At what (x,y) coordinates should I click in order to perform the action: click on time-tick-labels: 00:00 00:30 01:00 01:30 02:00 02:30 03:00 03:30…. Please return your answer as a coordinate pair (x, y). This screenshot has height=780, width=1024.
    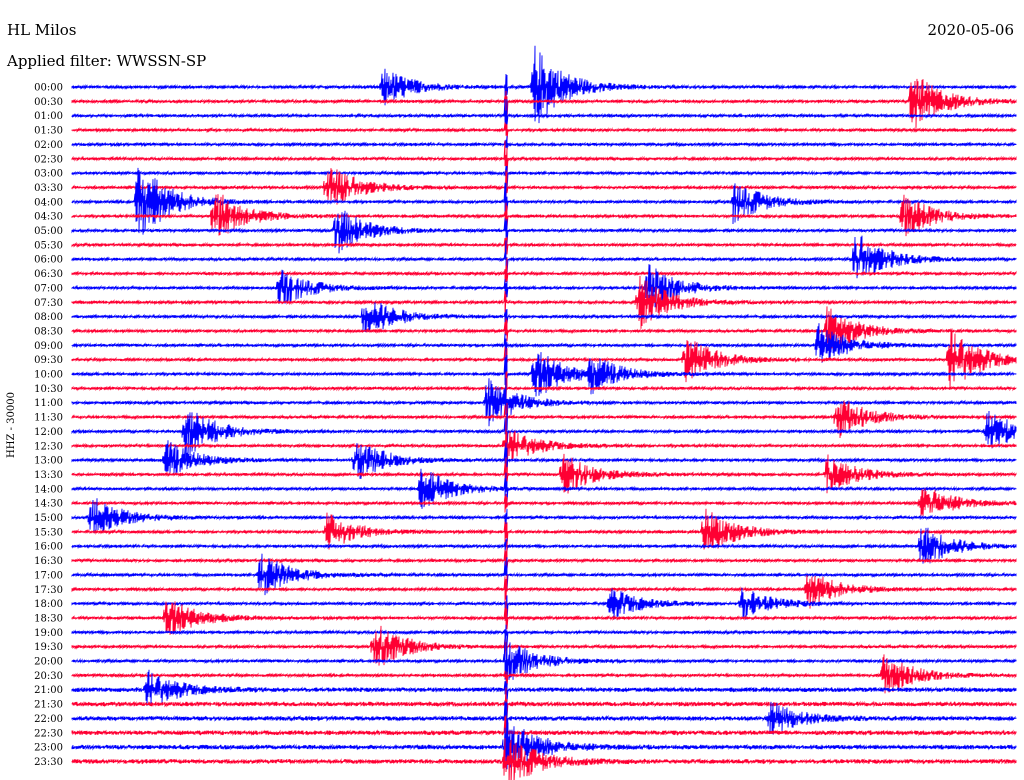
    Looking at the image, I should click on (48, 425).